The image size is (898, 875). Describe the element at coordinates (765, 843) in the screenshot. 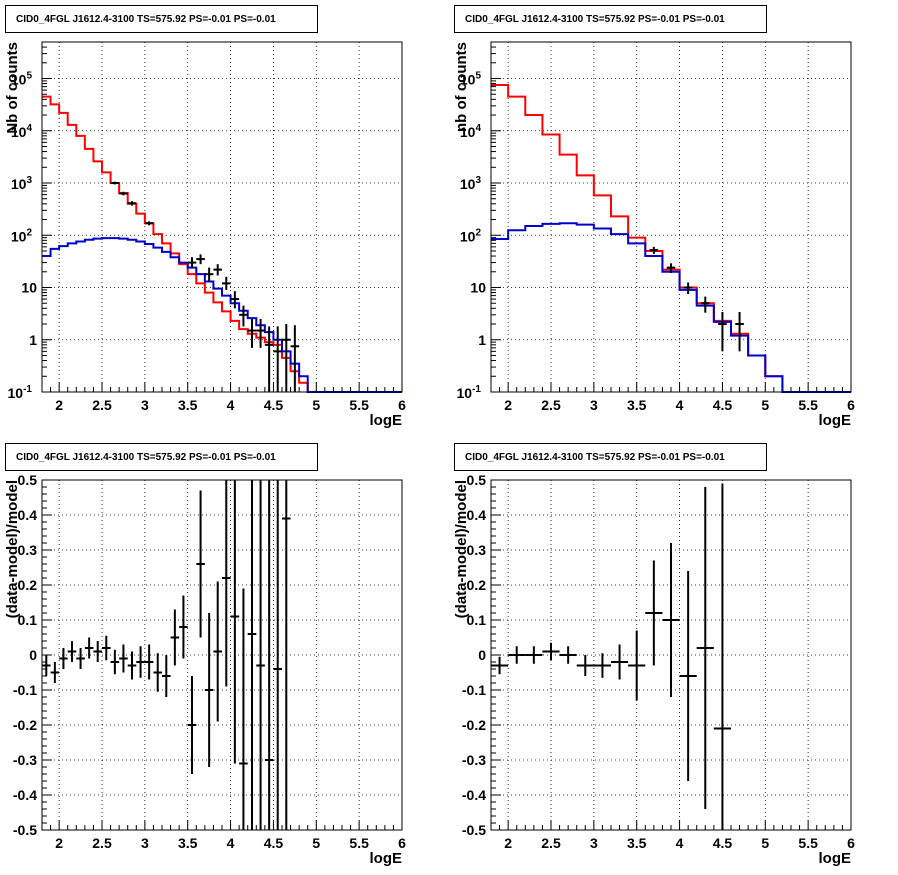

I see `p4-x-tick-label-6: 5` at that location.